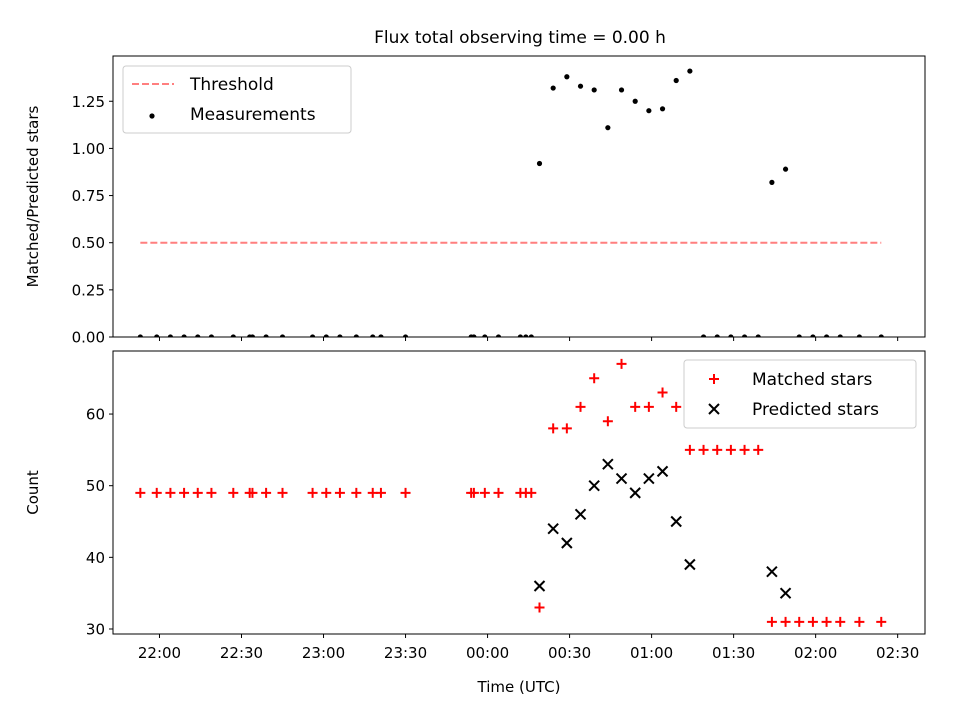  I want to click on y-axis-label: Count, so click(33, 492).